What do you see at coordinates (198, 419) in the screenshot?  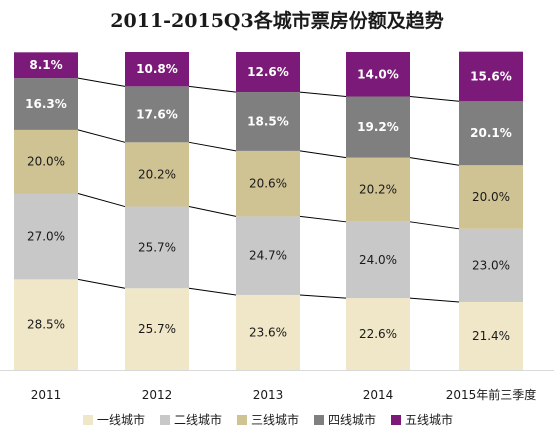 I see `legend-label: 二线城市` at bounding box center [198, 419].